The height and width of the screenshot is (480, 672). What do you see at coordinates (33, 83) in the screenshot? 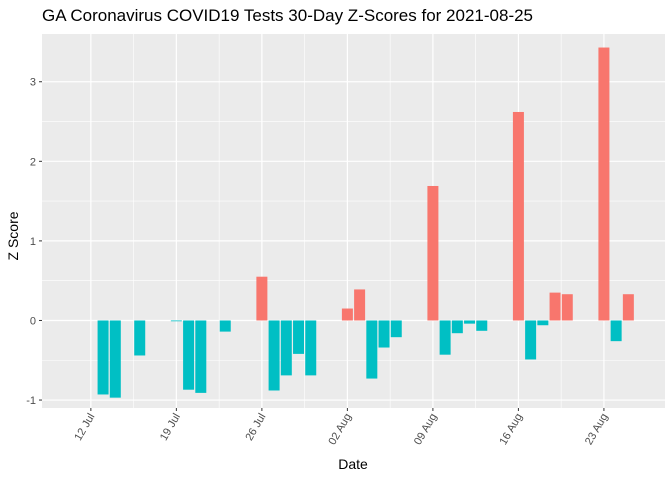
I see `y-tick-label: 3` at bounding box center [33, 83].